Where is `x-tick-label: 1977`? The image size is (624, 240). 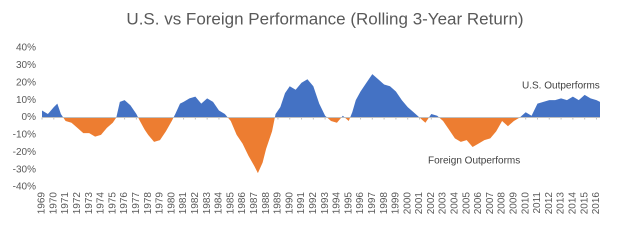 x-tick-label: 1977 is located at coordinates (136, 203).